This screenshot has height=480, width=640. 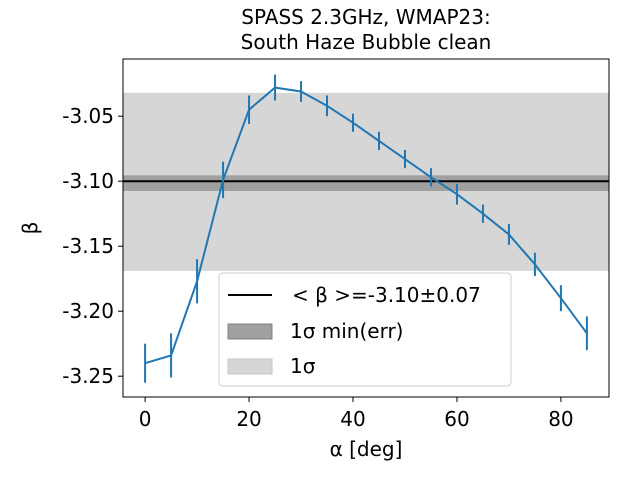 I want to click on legend: < β >=-3.10±0.07 1σ min(err) 1σ, so click(x=365, y=329).